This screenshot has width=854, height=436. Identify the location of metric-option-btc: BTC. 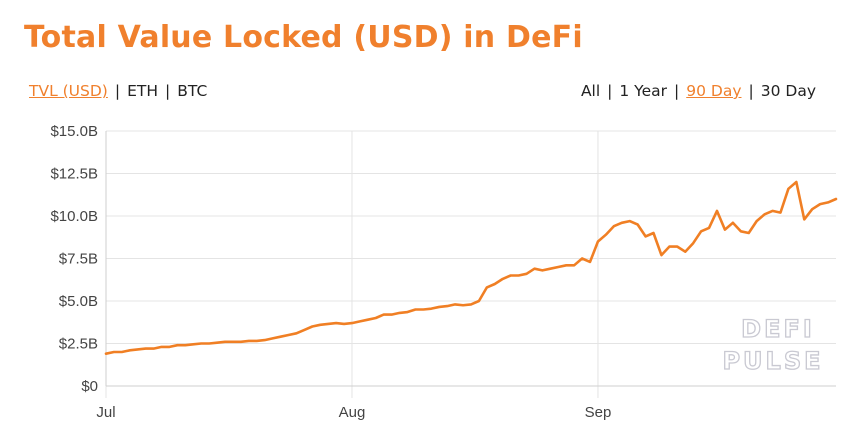
(192, 91).